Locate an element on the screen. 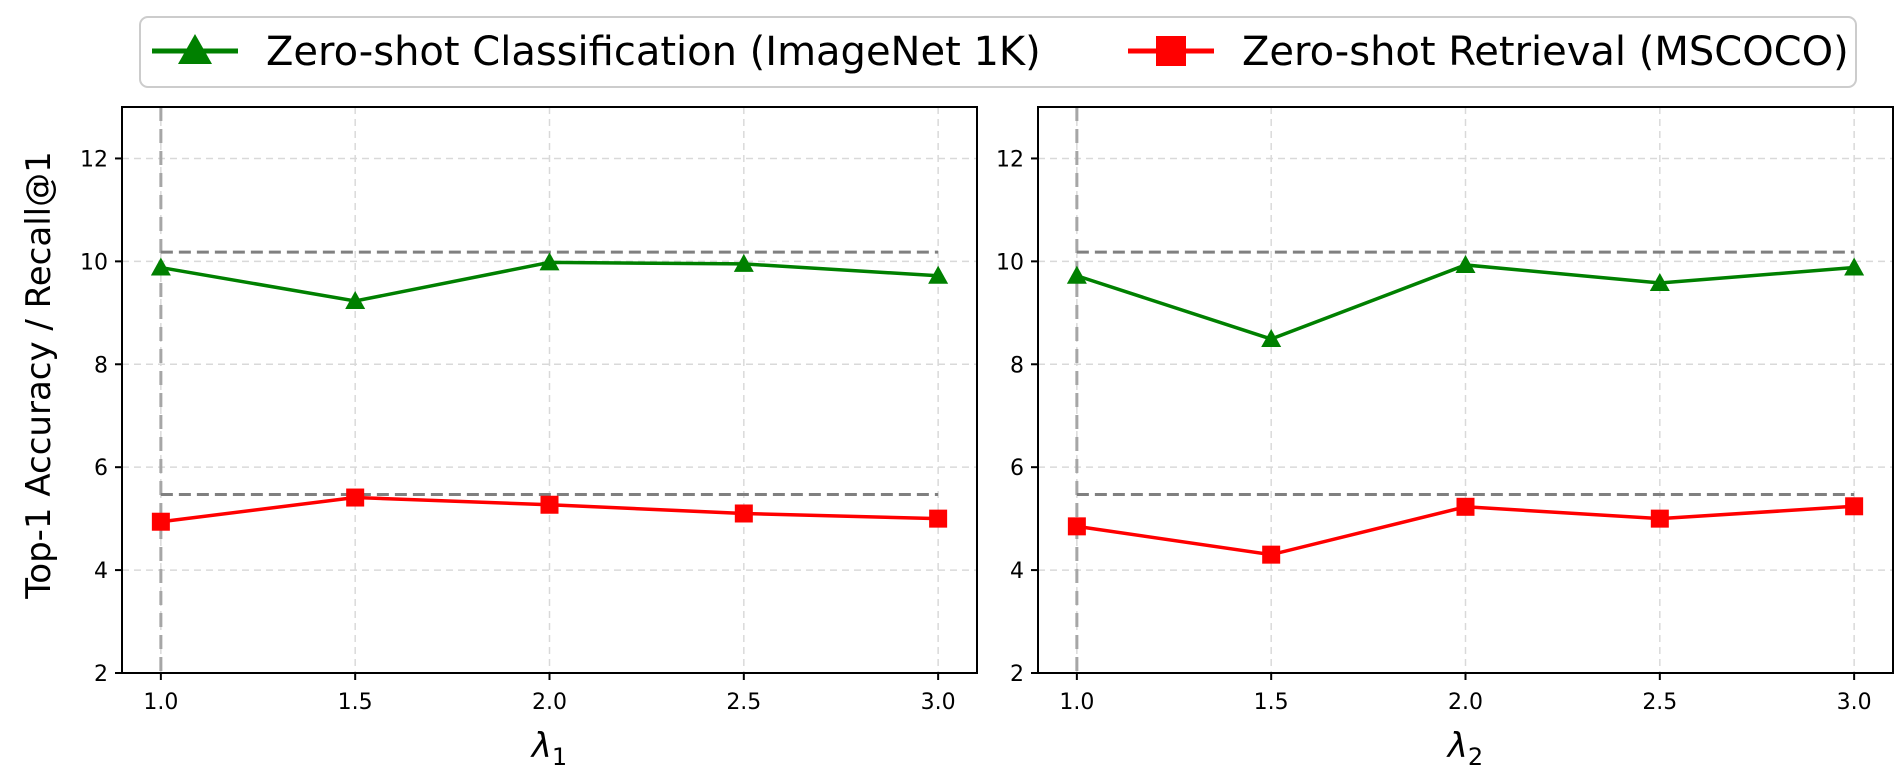  legend-classification-label: Zero-shot Classification (ImageNet 1K) is located at coordinates (653, 52).